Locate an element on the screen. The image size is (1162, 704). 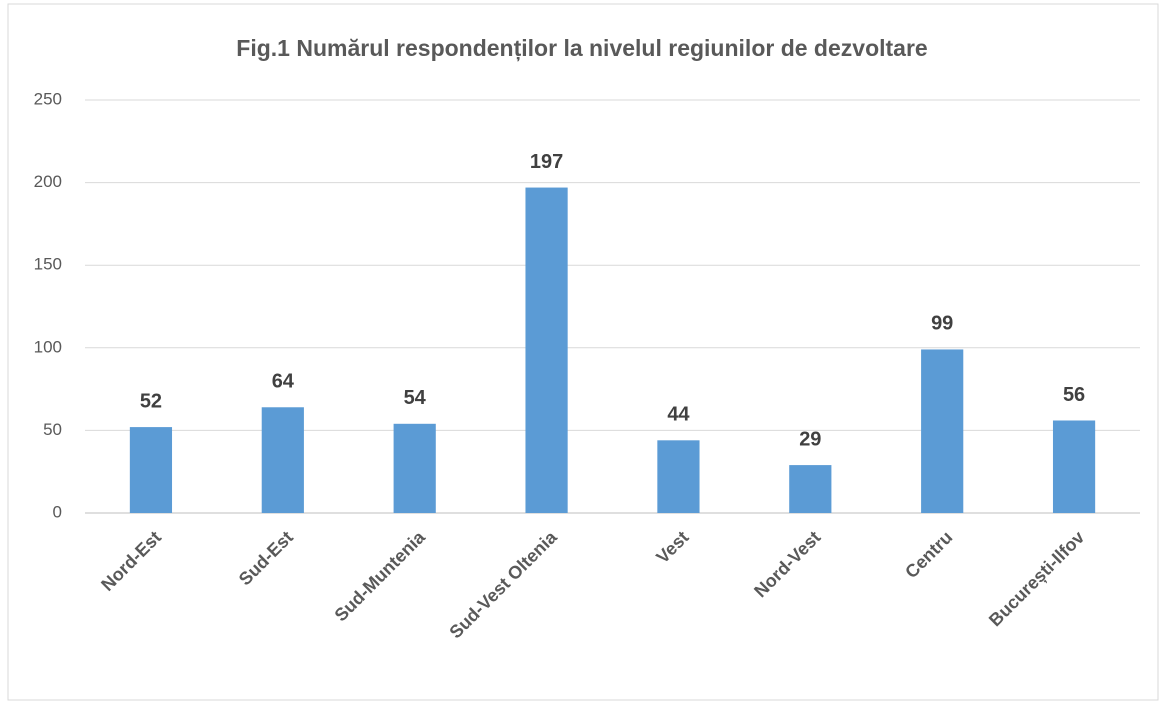
data-label: 197 is located at coordinates (546, 162).